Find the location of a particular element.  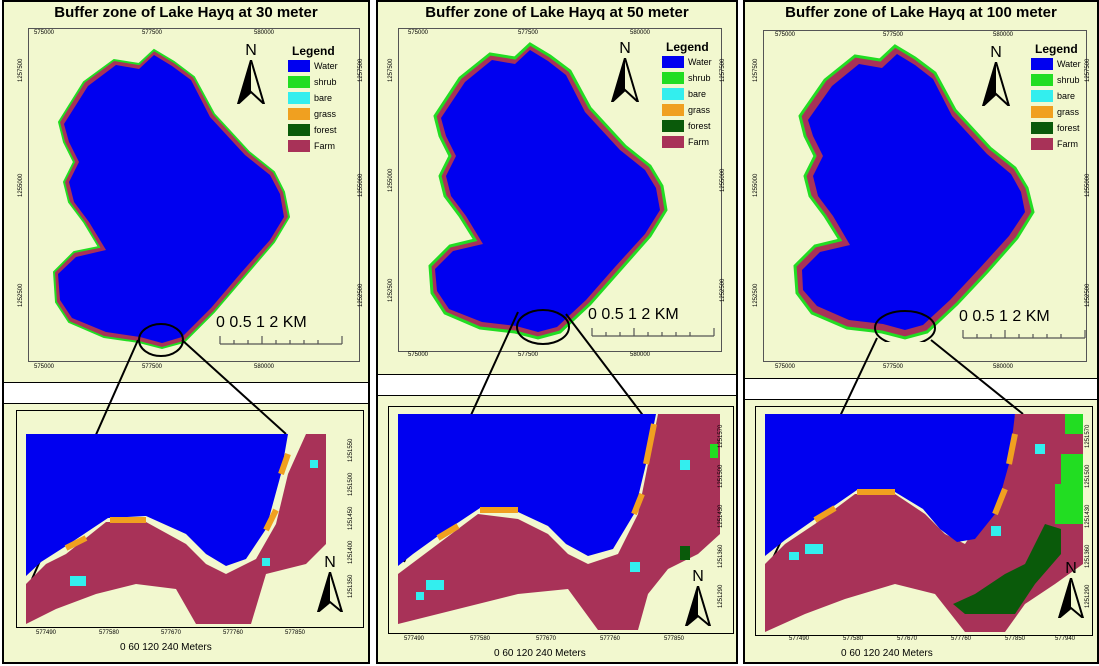

inset-x-tick: 577850 is located at coordinates (1015, 639).